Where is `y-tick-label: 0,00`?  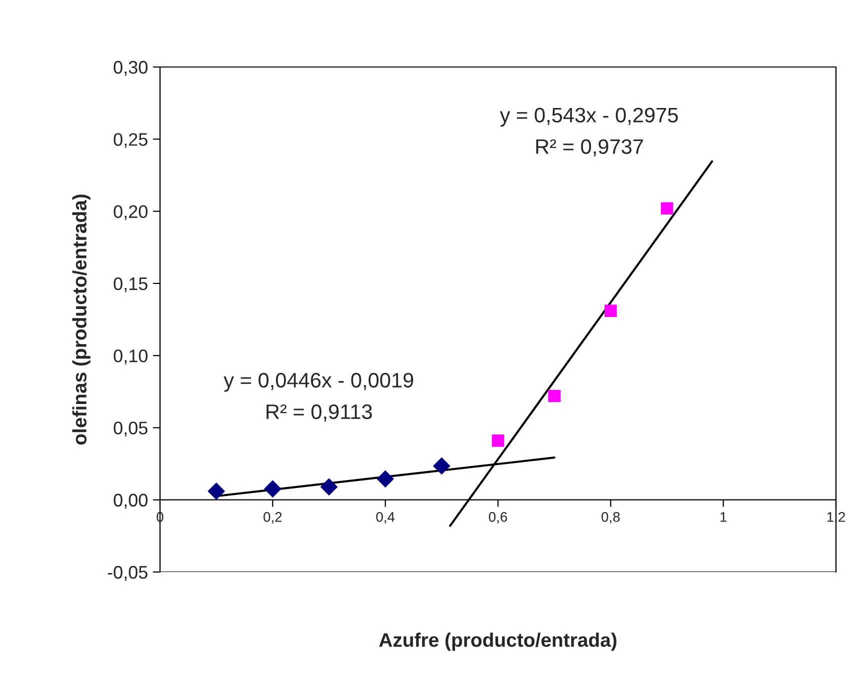 y-tick-label: 0,00 is located at coordinates (131, 501).